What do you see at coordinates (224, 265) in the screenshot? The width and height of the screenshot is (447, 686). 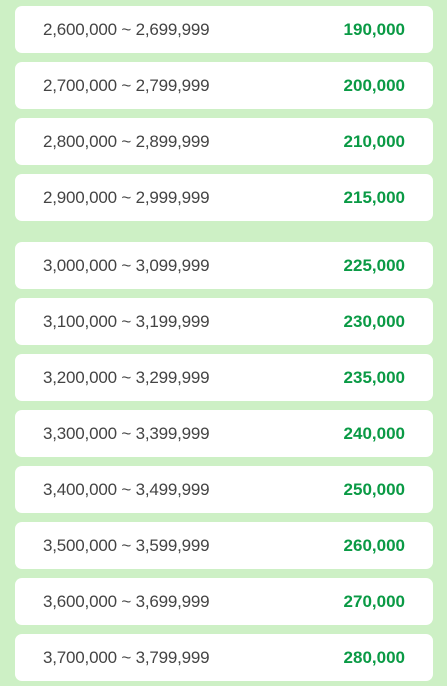 I see `table-row: 3,000,000 ~ 3,099,999 225,000` at bounding box center [224, 265].